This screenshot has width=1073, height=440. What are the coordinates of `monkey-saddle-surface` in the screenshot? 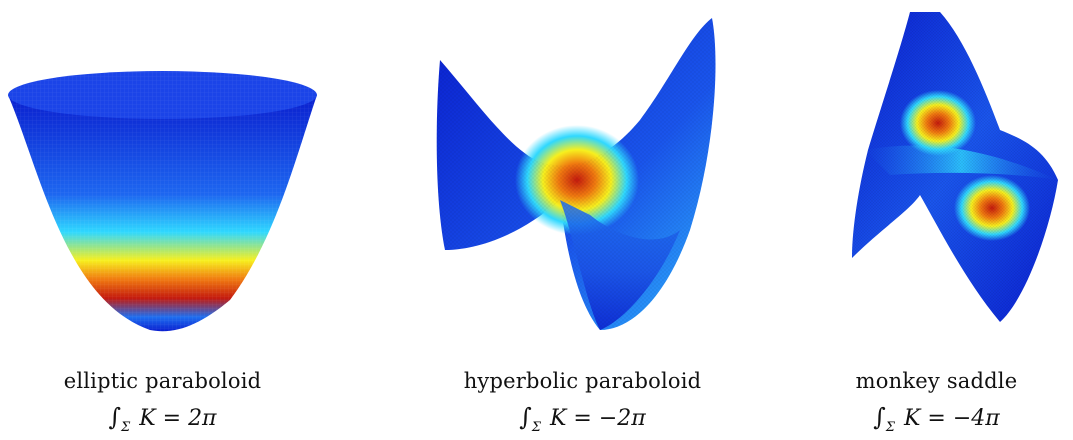 It's located at (955, 167).